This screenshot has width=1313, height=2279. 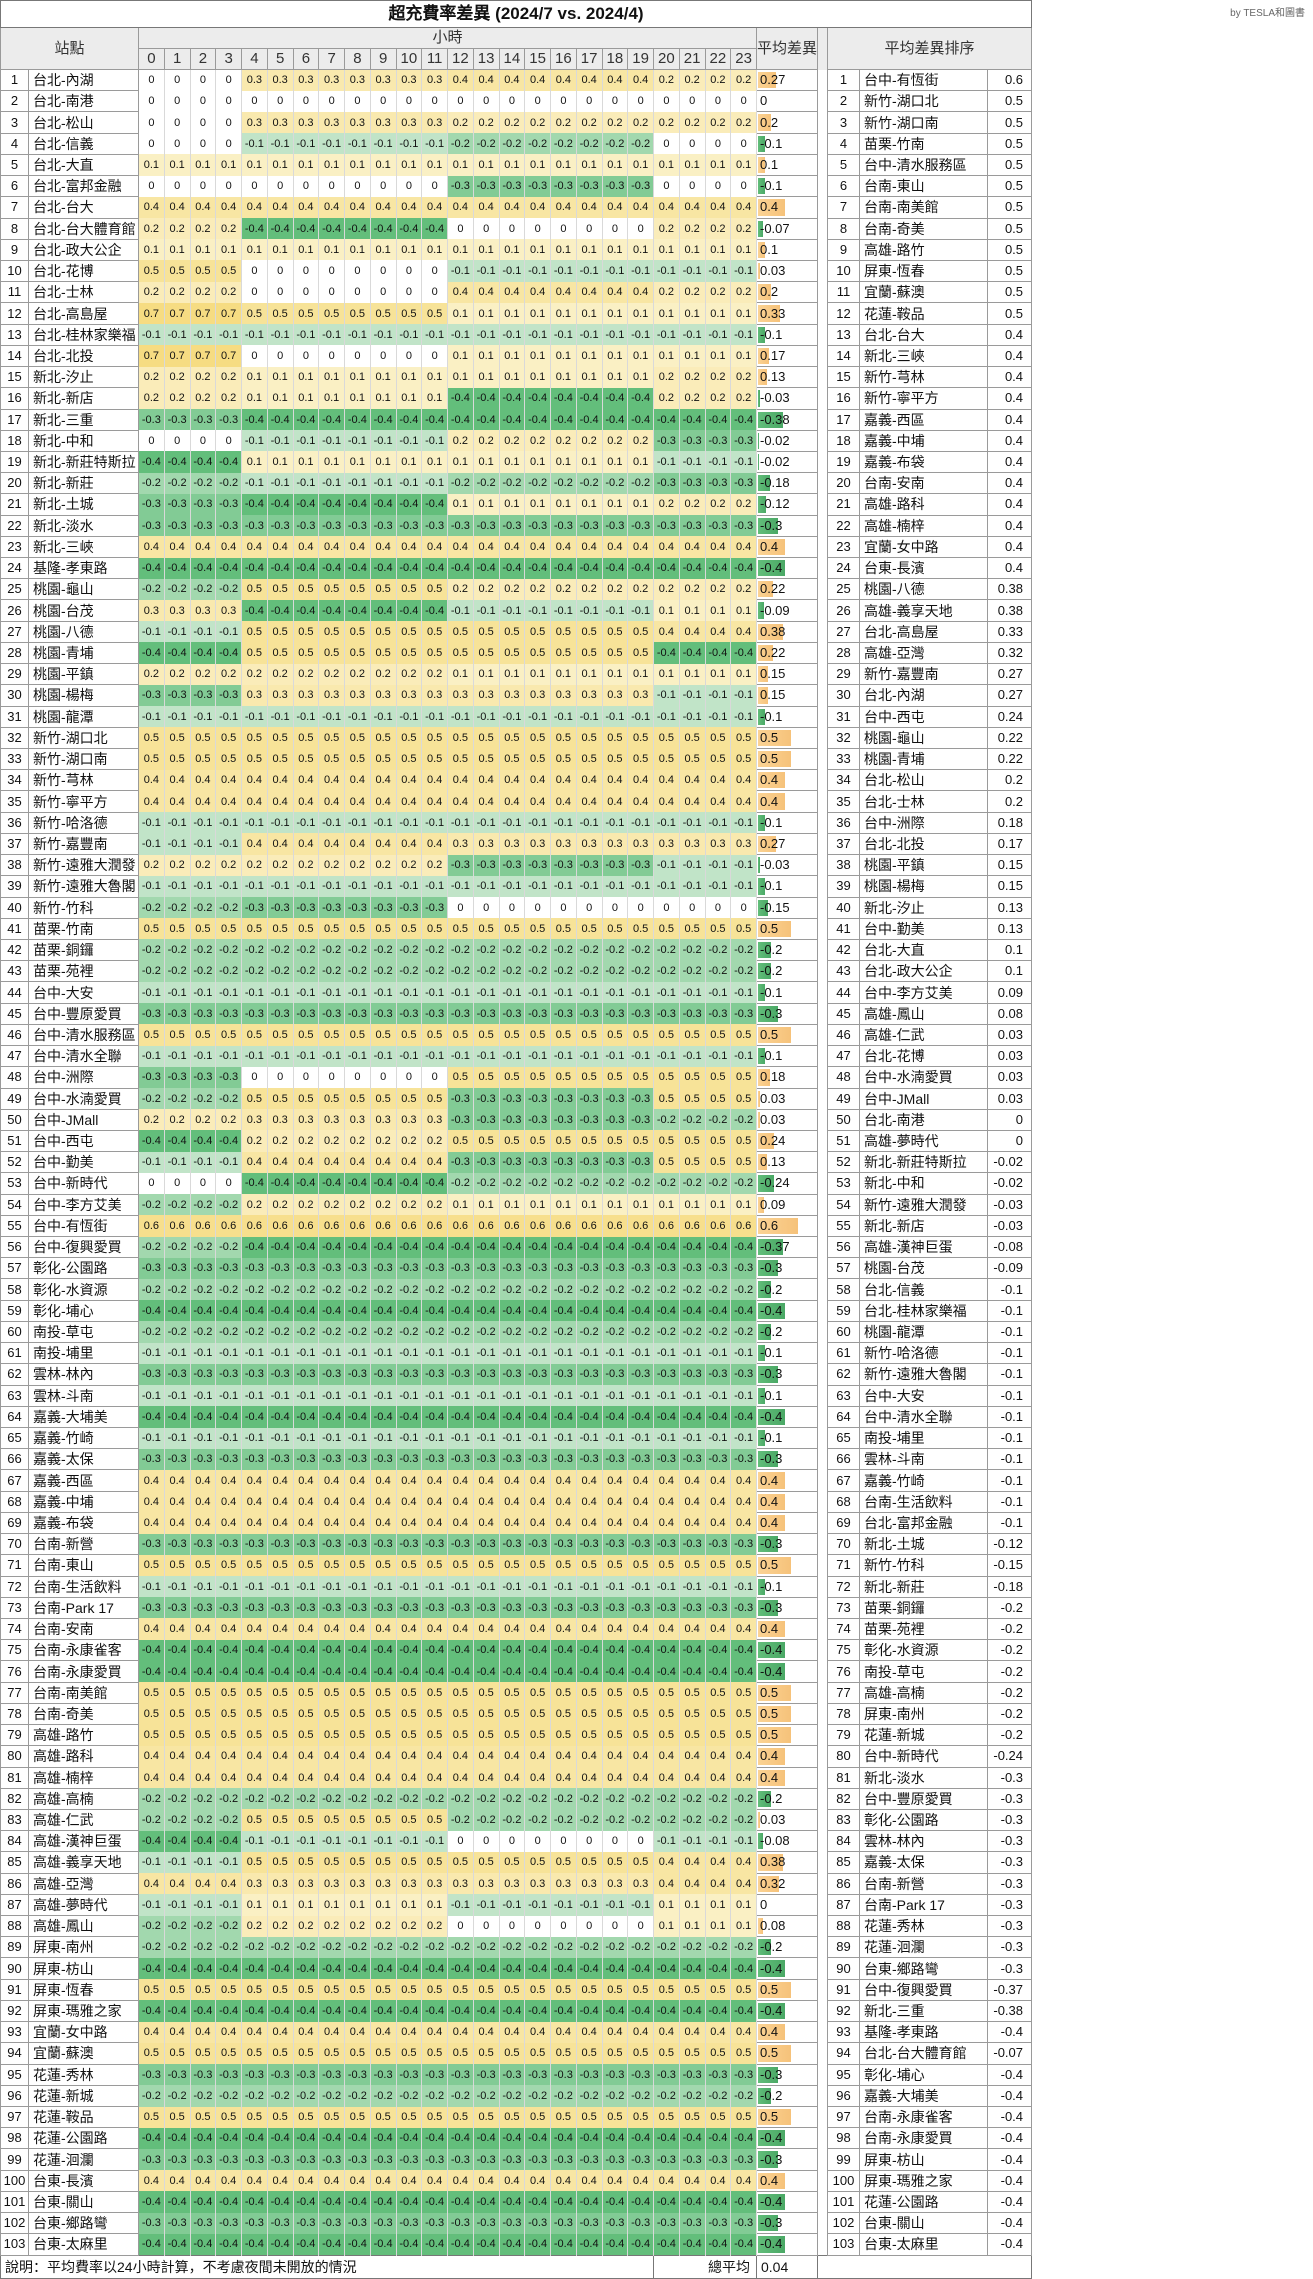 I want to click on row-index: 52, so click(x=14, y=1162).